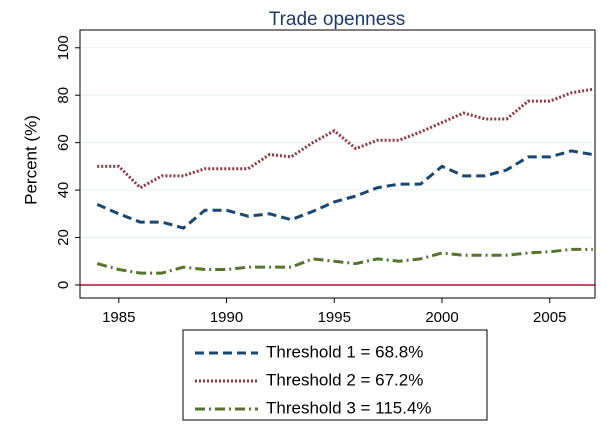 This screenshot has height=430, width=607. What do you see at coordinates (30, 160) in the screenshot?
I see `y-axis-label: Percent (%)` at bounding box center [30, 160].